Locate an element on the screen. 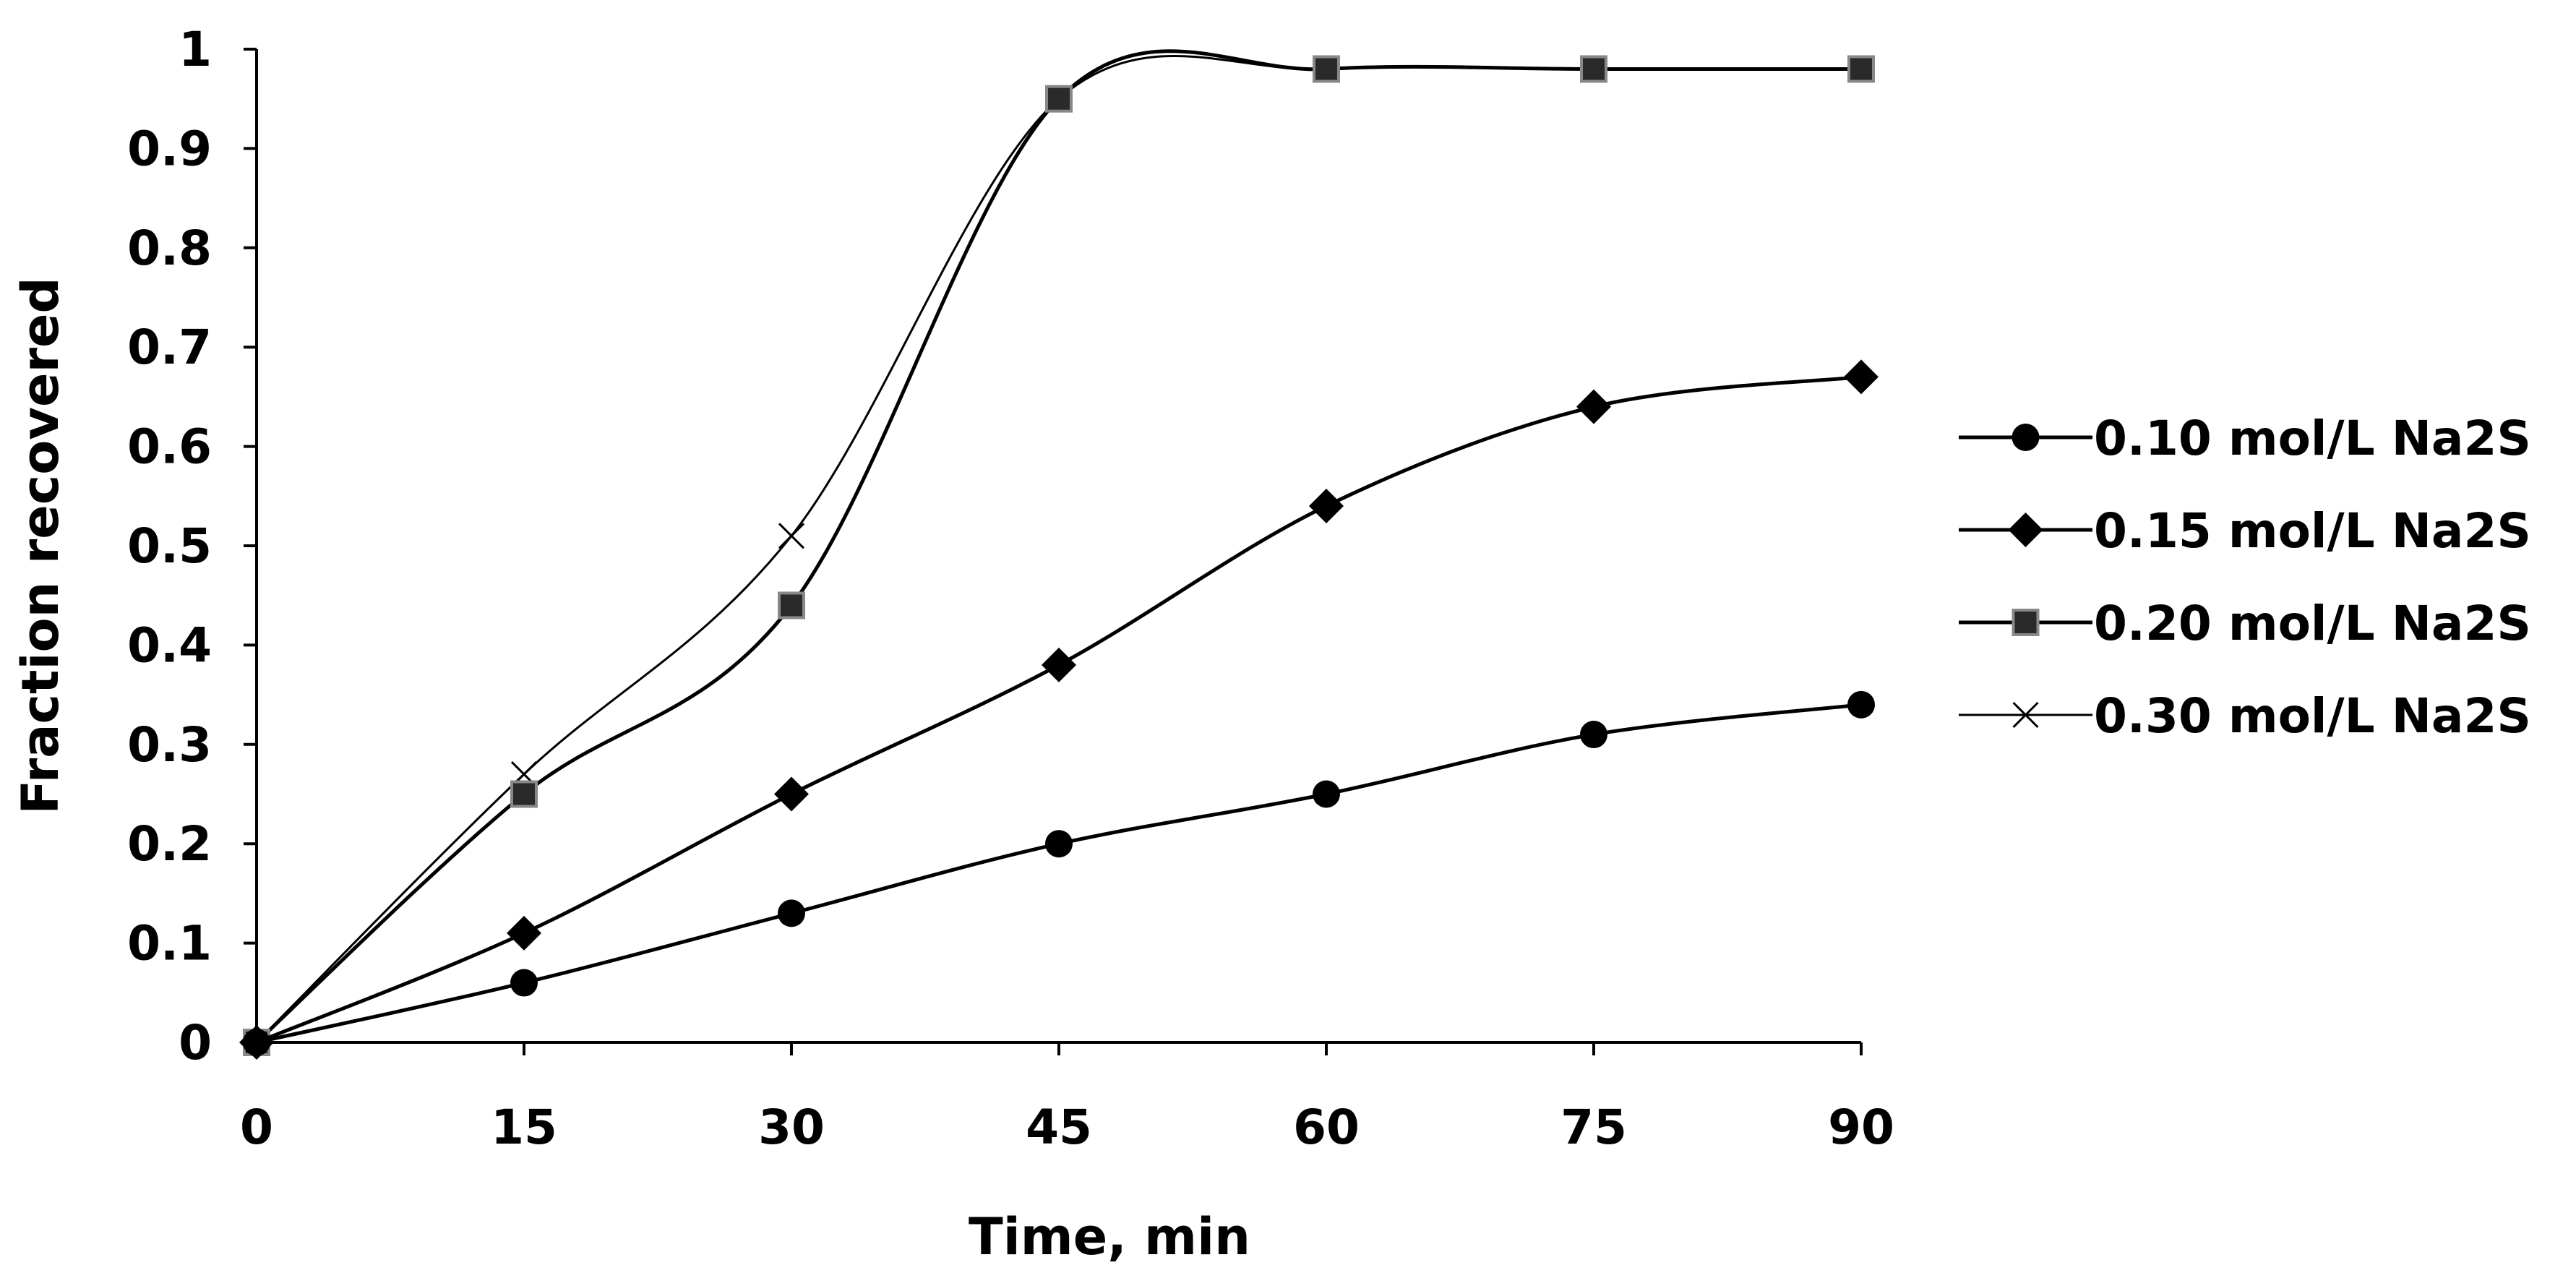 The image size is (2576, 1286). legend-marker-x-stroke is located at coordinates (2026, 715).